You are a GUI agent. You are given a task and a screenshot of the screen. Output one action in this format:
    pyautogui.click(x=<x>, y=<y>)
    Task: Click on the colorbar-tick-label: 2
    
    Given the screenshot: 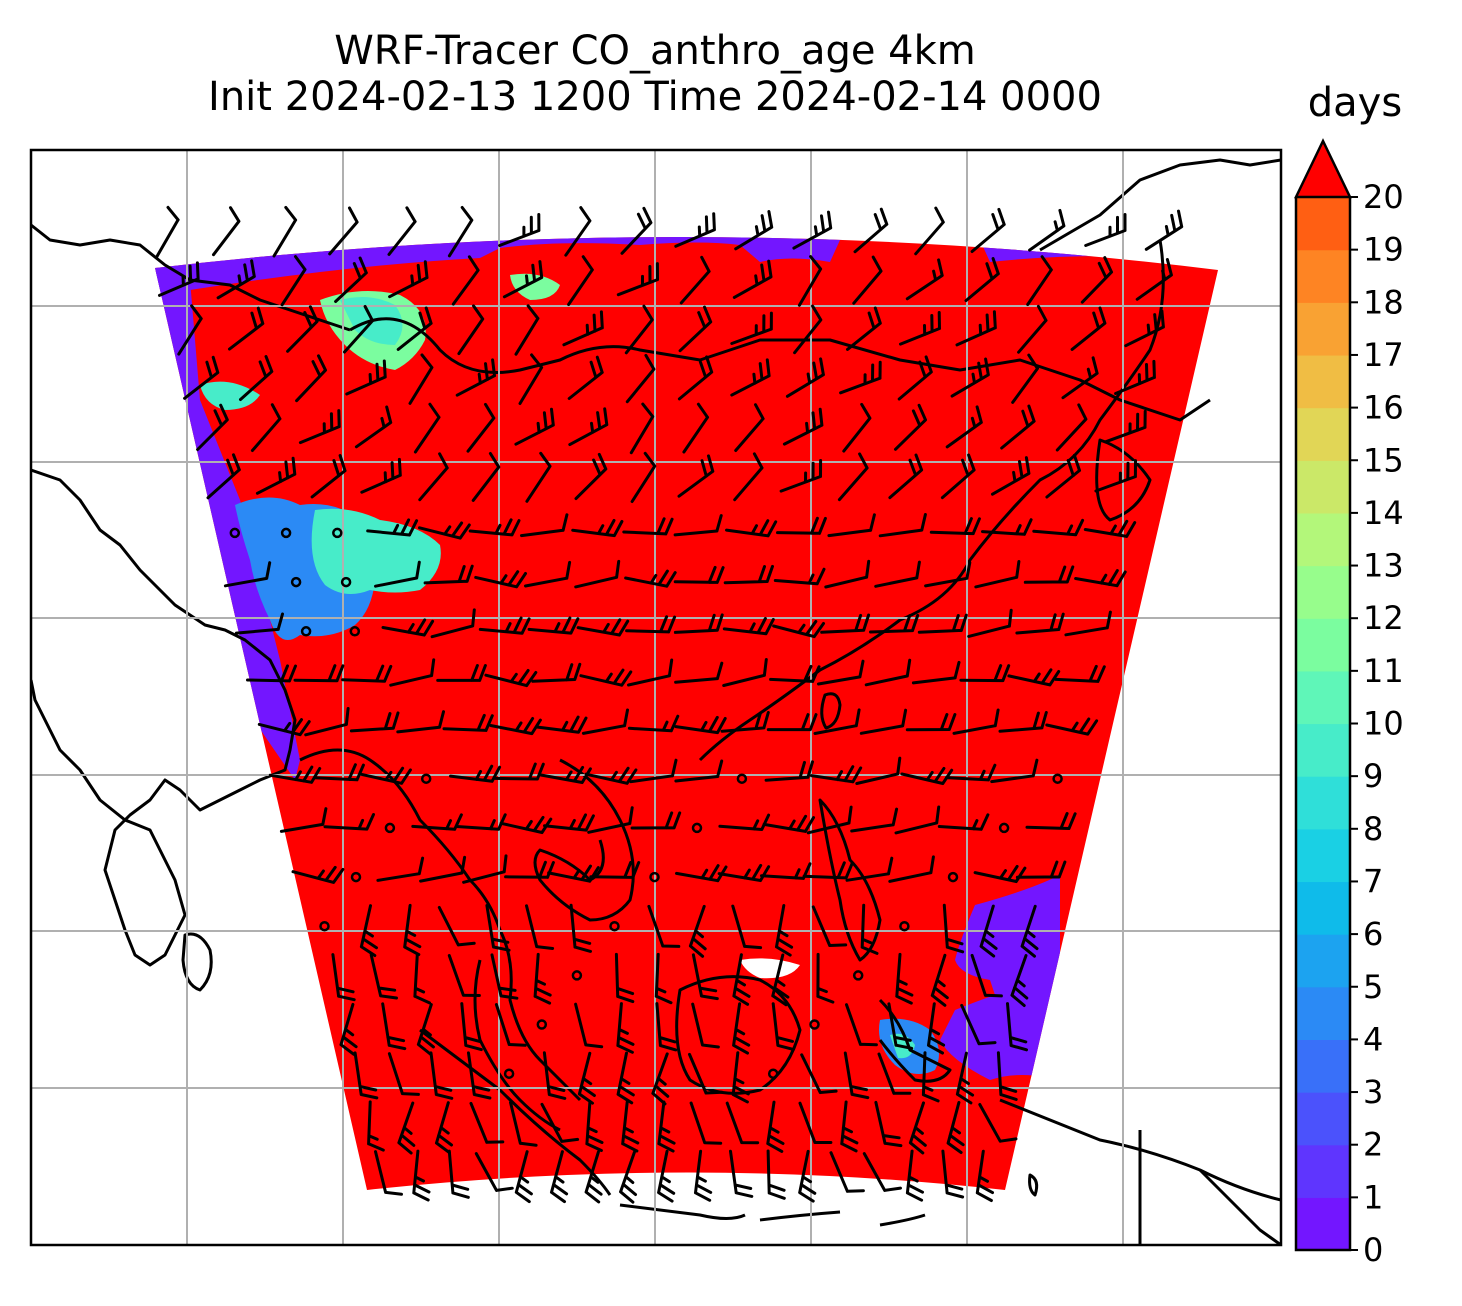 What is the action you would take?
    pyautogui.click(x=1373, y=1145)
    